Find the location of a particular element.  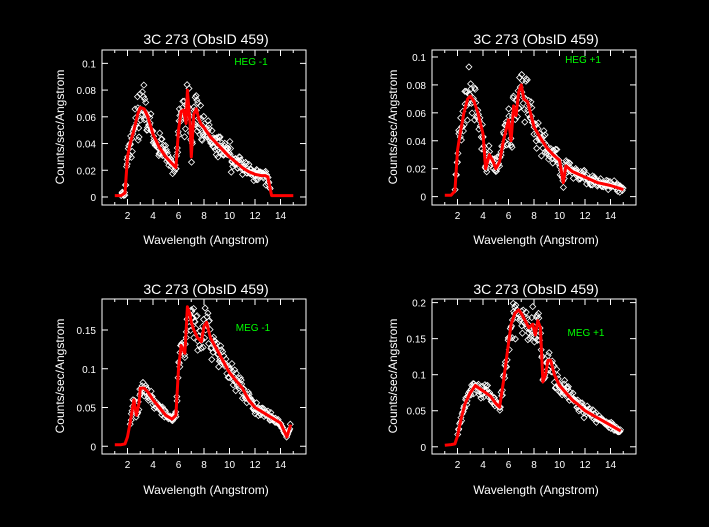

legend-label: MEG -1 is located at coordinates (253, 328).